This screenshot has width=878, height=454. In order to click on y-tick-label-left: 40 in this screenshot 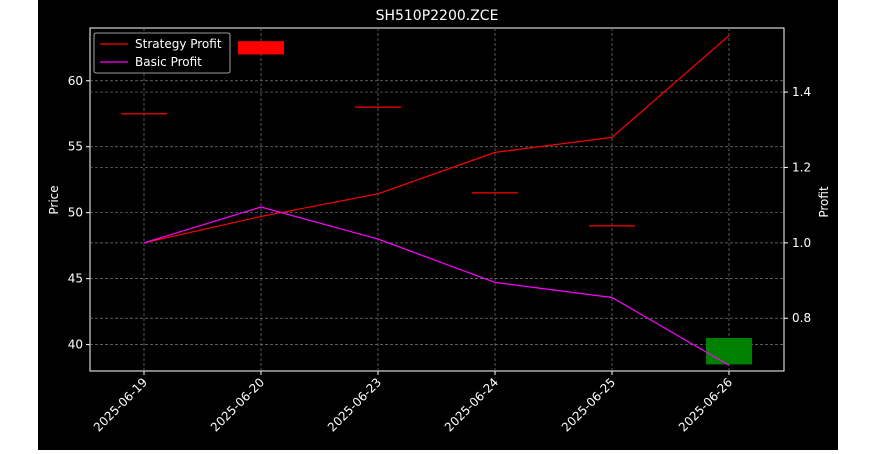, I will do `click(75, 345)`.